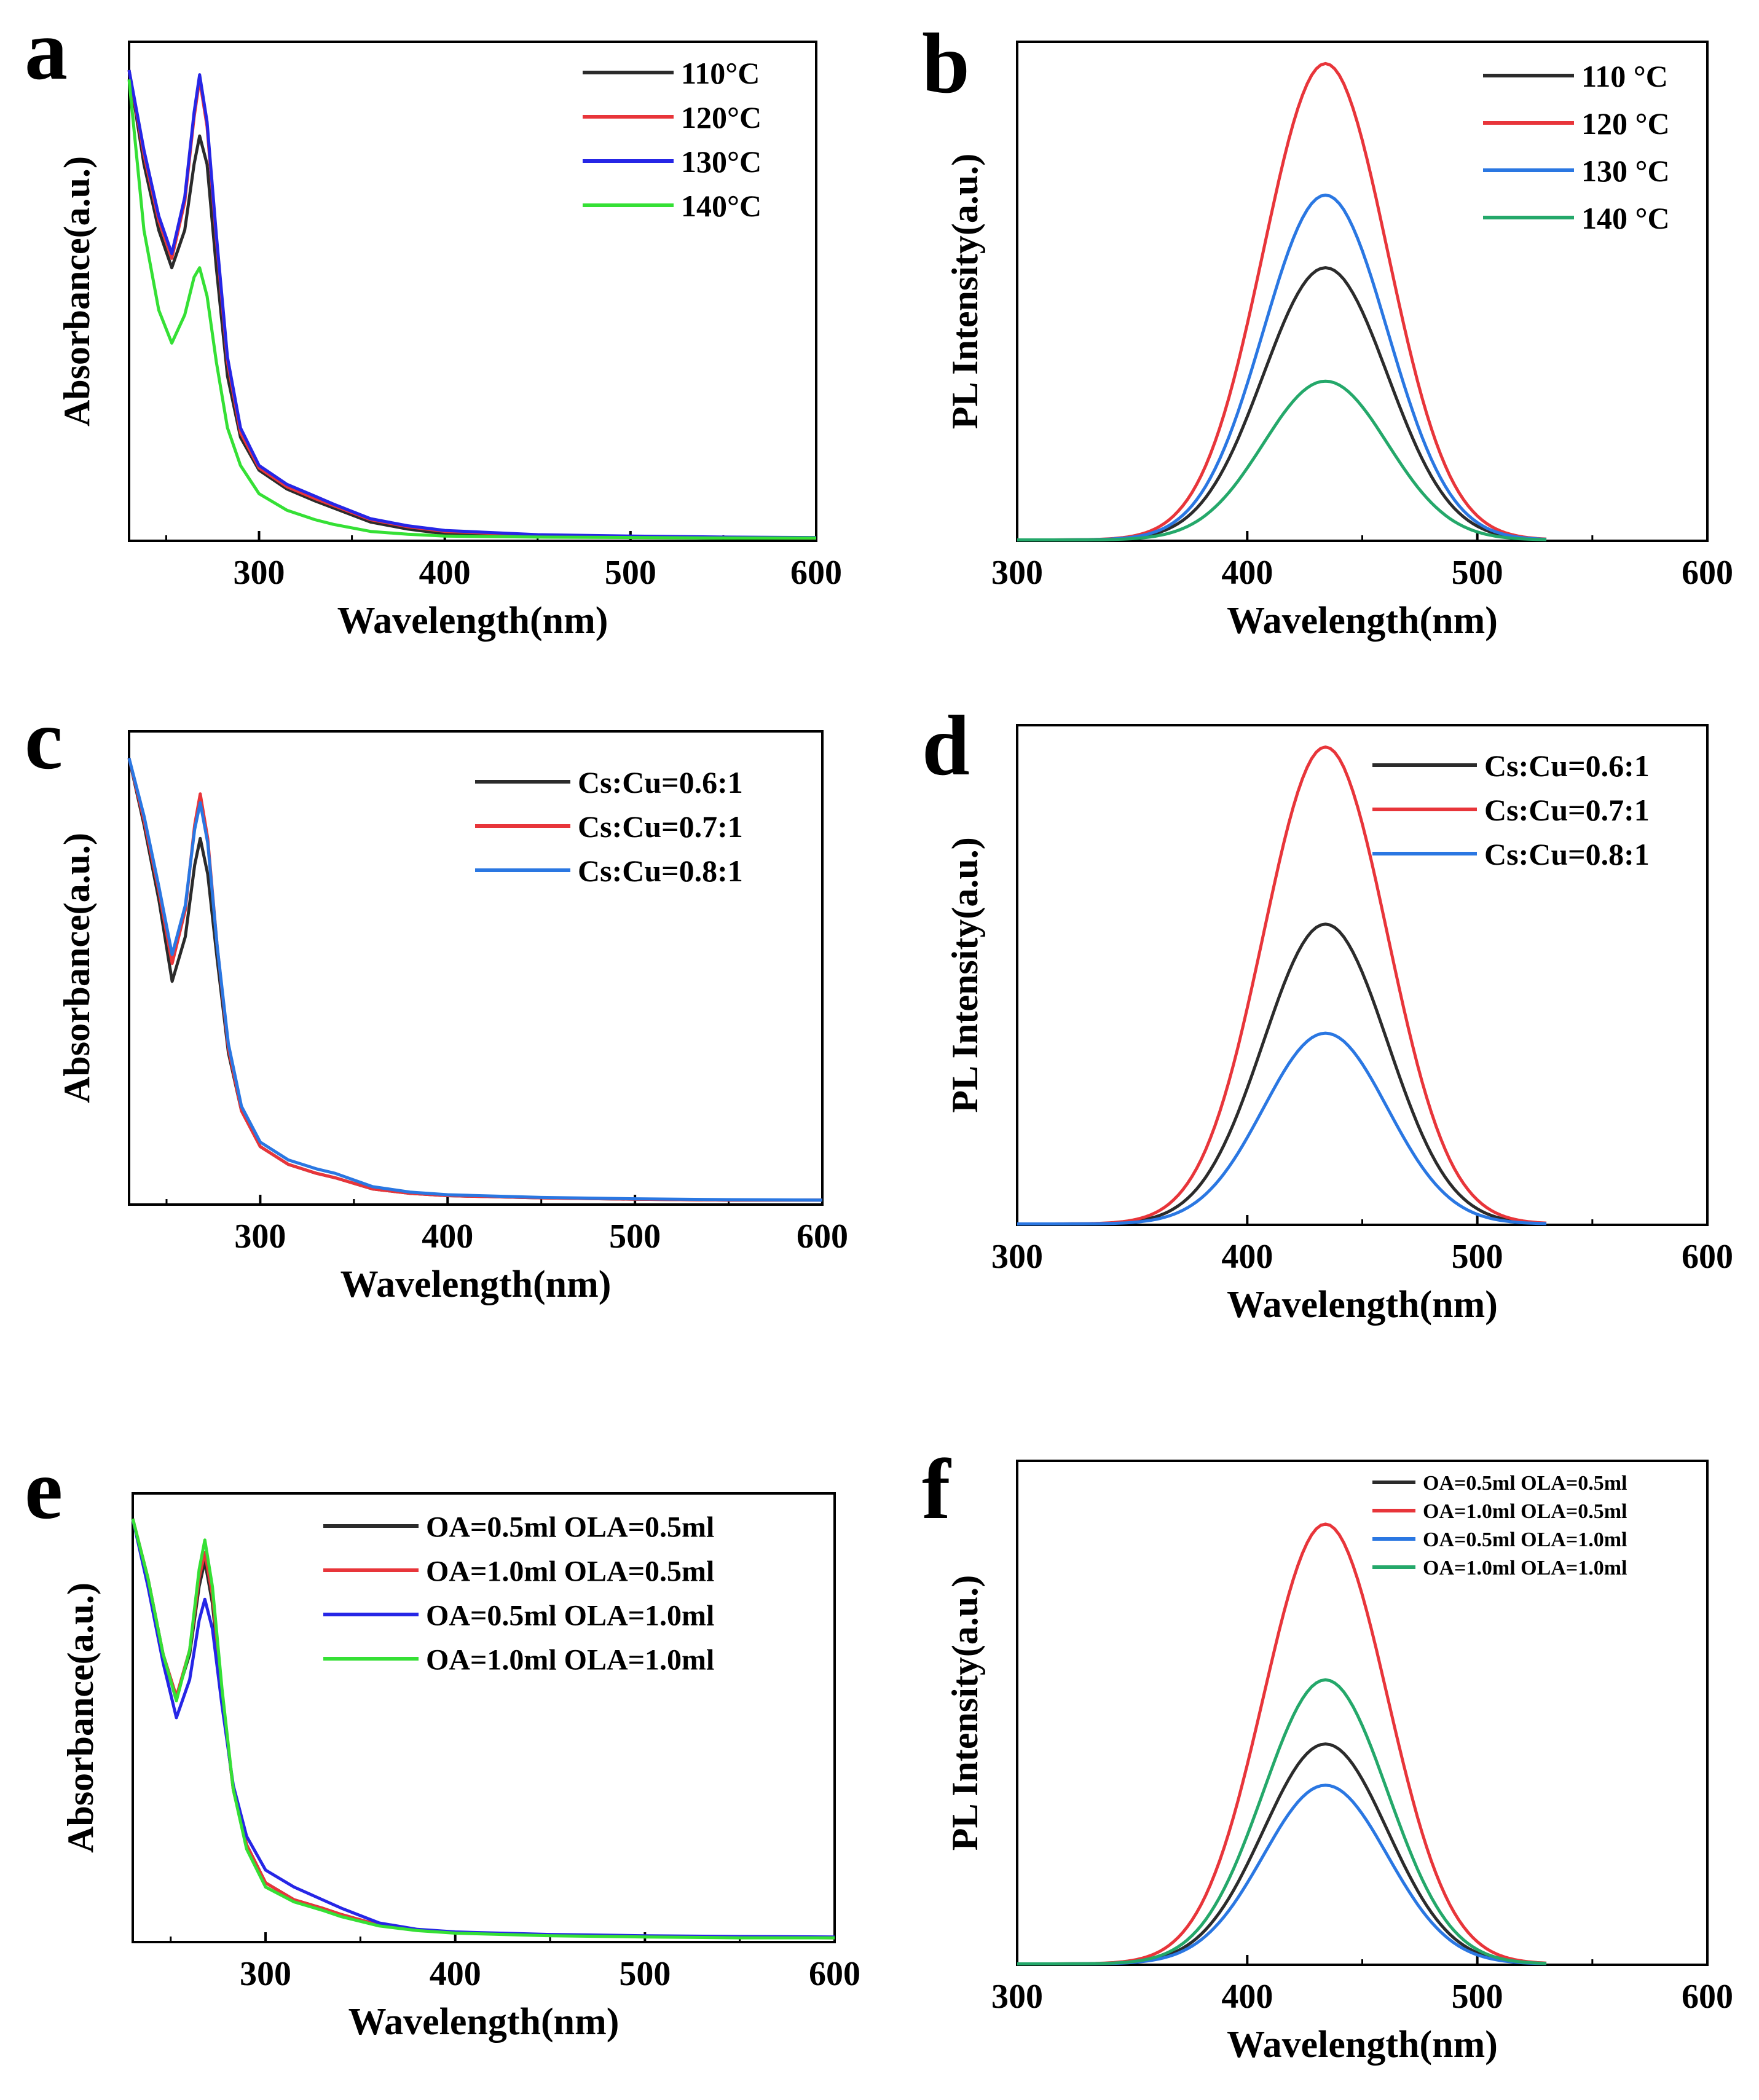 The width and height of the screenshot is (1759, 2100). I want to click on panel-label: d, so click(946, 746).